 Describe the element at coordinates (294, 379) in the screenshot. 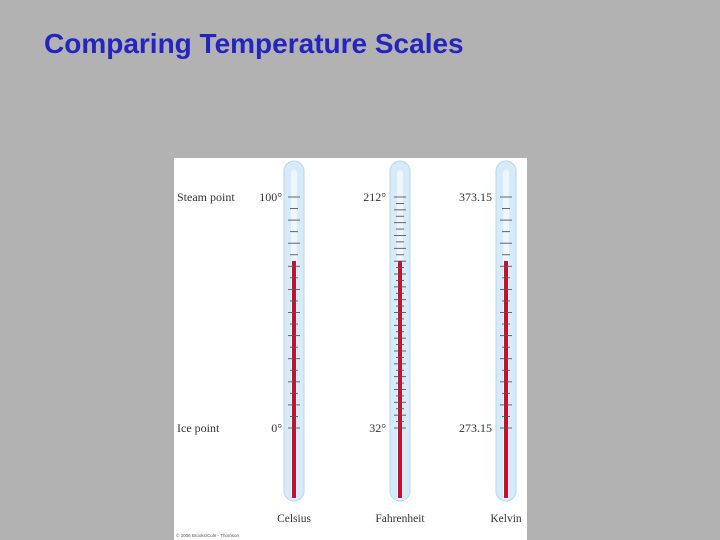

I see `celsius-mercury` at that location.